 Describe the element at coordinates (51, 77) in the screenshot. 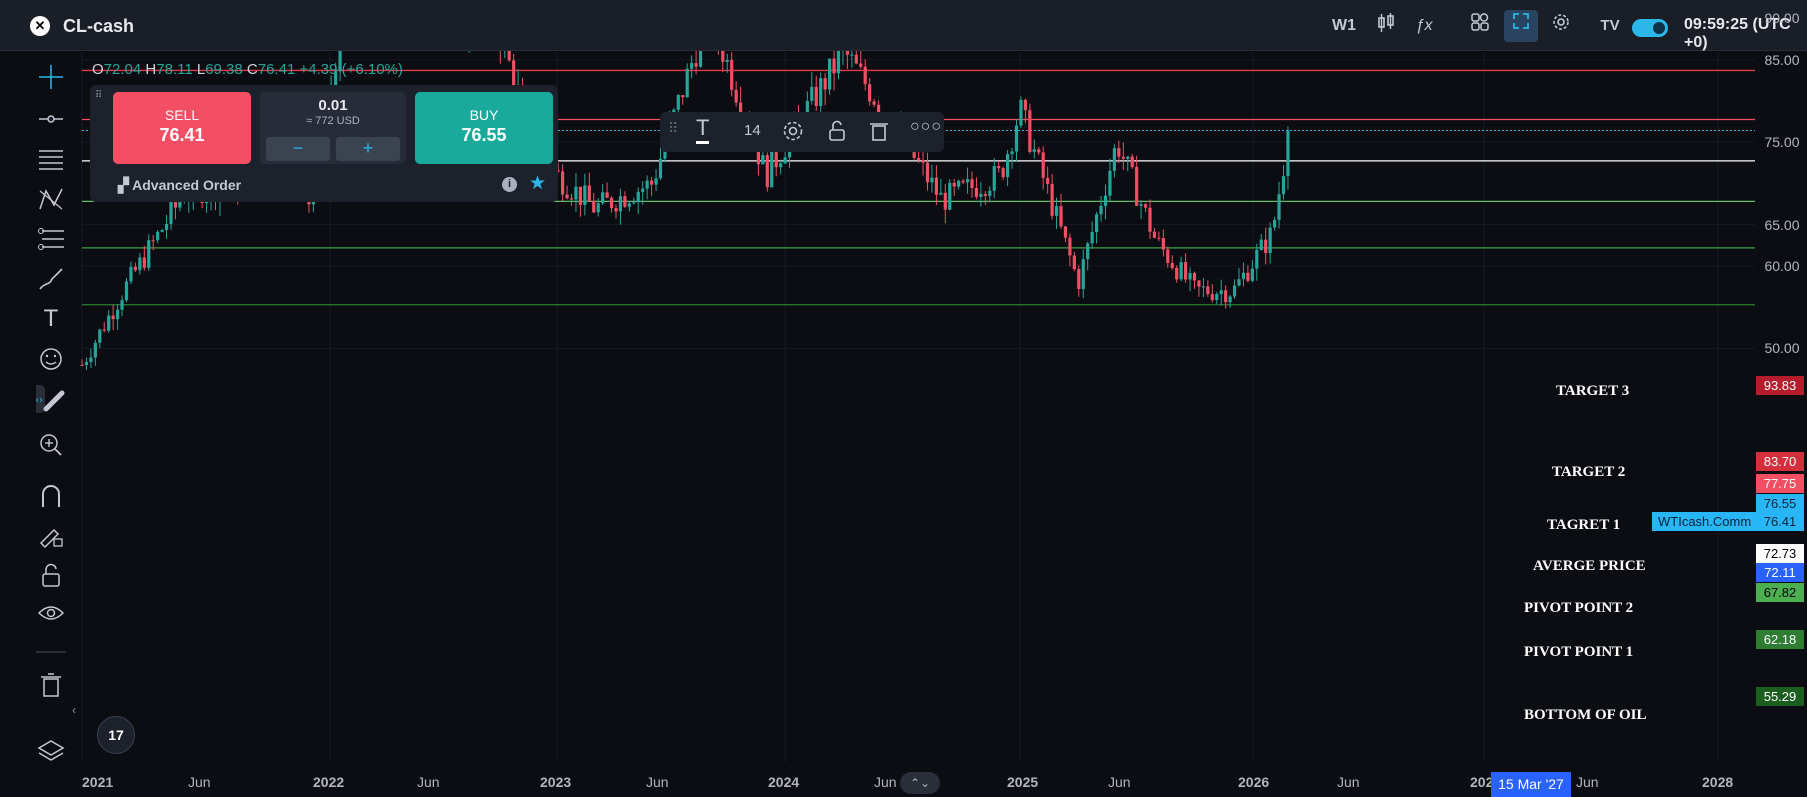

I see `crosshair-icon` at that location.